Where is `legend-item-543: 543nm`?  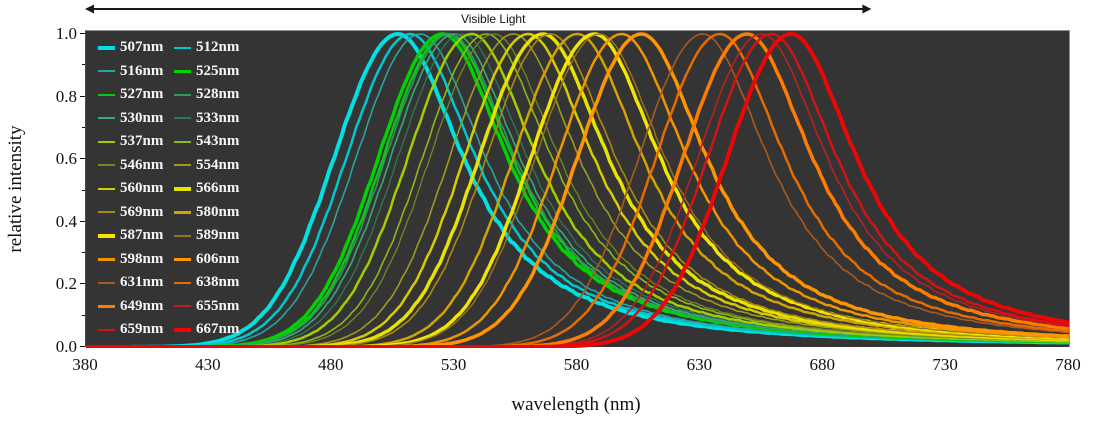 legend-item-543: 543nm is located at coordinates (212, 141).